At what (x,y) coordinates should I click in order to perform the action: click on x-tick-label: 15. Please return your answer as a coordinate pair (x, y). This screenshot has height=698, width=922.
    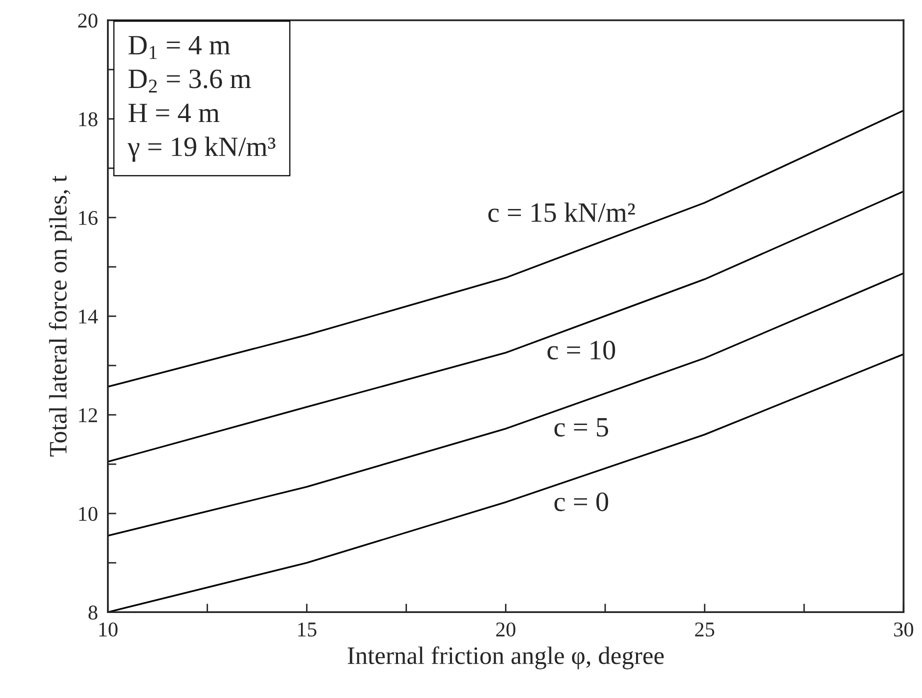
    Looking at the image, I should click on (307, 629).